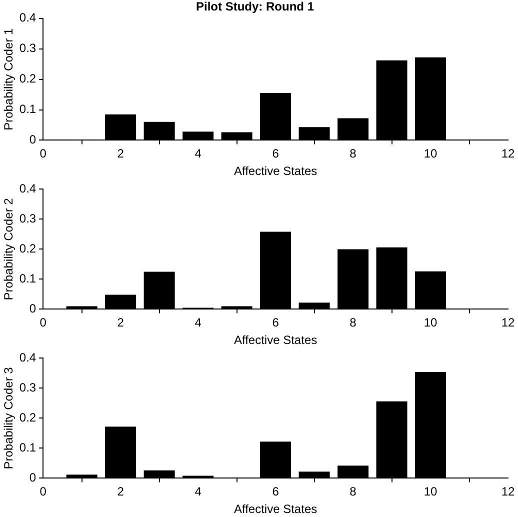 This screenshot has height=517, width=518. What do you see at coordinates (9, 418) in the screenshot?
I see `y-axis-title: Probability Coder 3` at bounding box center [9, 418].